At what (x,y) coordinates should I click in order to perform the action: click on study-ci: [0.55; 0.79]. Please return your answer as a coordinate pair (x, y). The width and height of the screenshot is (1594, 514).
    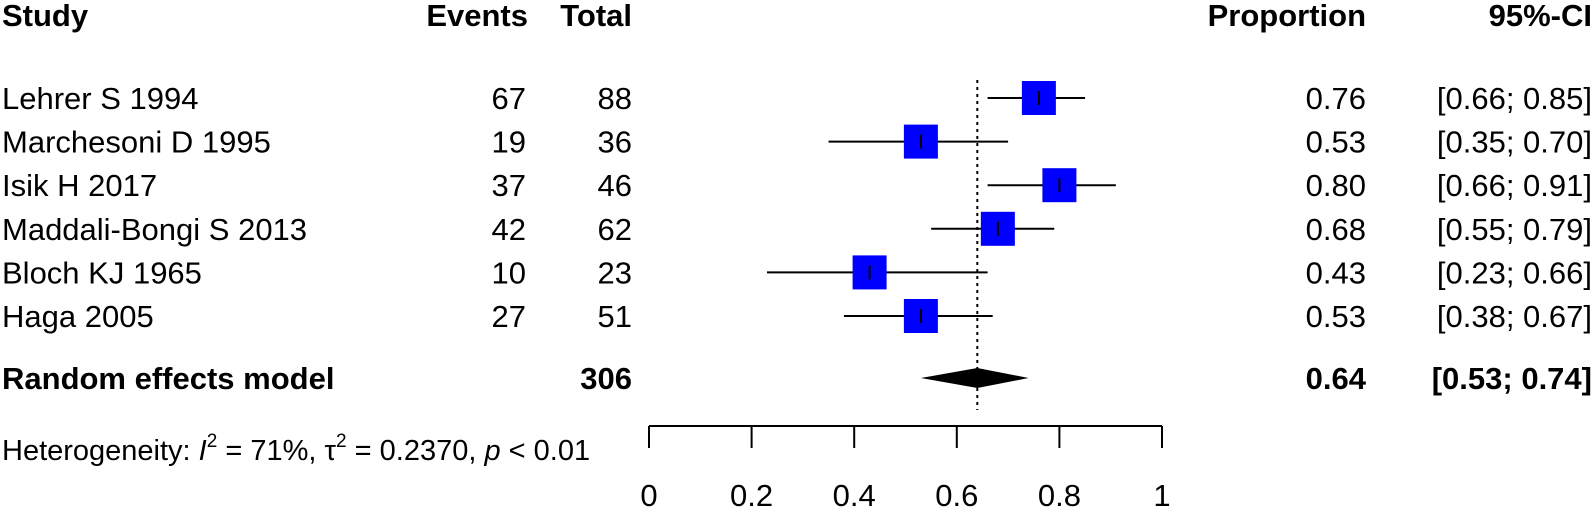
    Looking at the image, I should click on (1514, 229).